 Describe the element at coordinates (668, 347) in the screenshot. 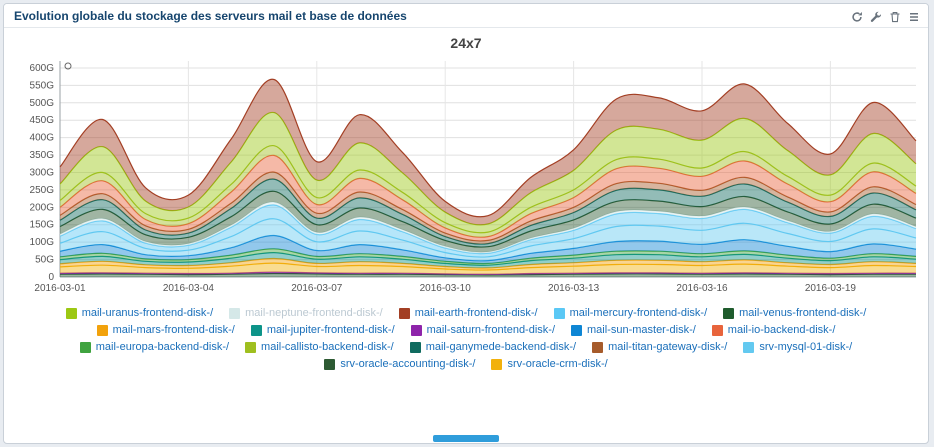

I see `legend-label: mail-titan-gateway-disk-/` at that location.